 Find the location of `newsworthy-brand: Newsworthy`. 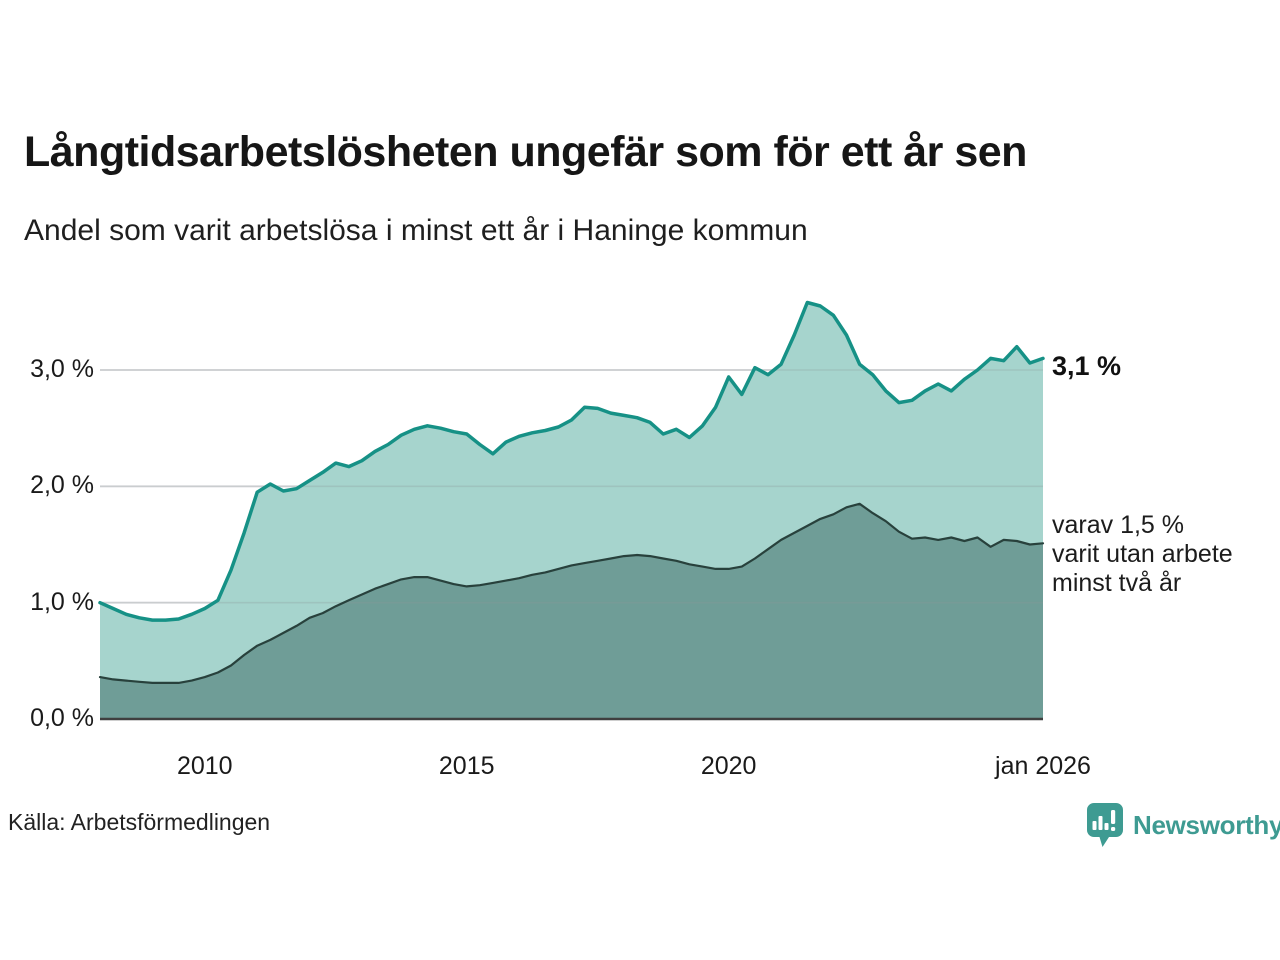

newsworthy-brand: Newsworthy is located at coordinates (1183, 825).